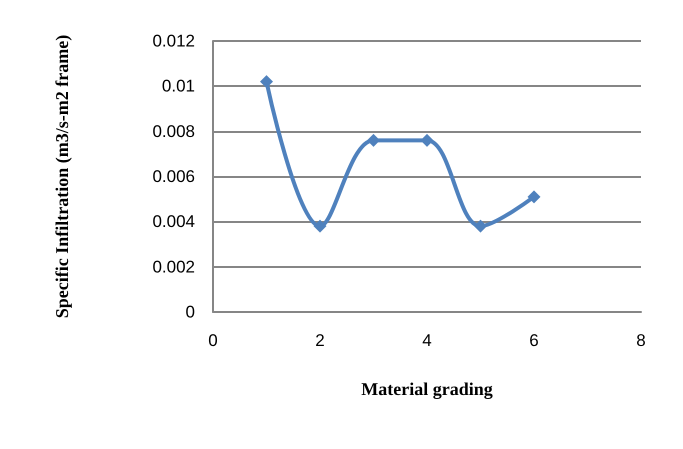 This screenshot has height=449, width=683. Describe the element at coordinates (173, 41) in the screenshot. I see `y-tick-label: 0.012` at that location.